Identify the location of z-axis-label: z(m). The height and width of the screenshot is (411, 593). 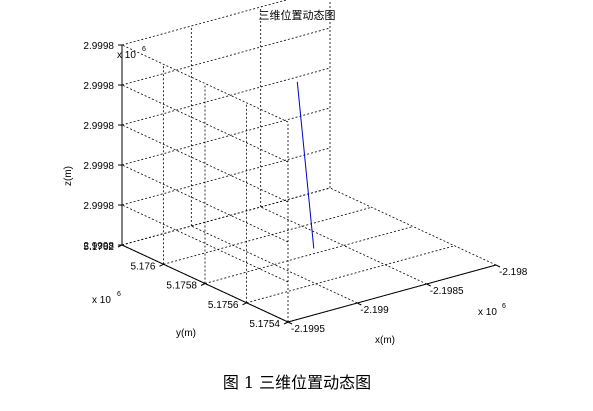
(68, 176).